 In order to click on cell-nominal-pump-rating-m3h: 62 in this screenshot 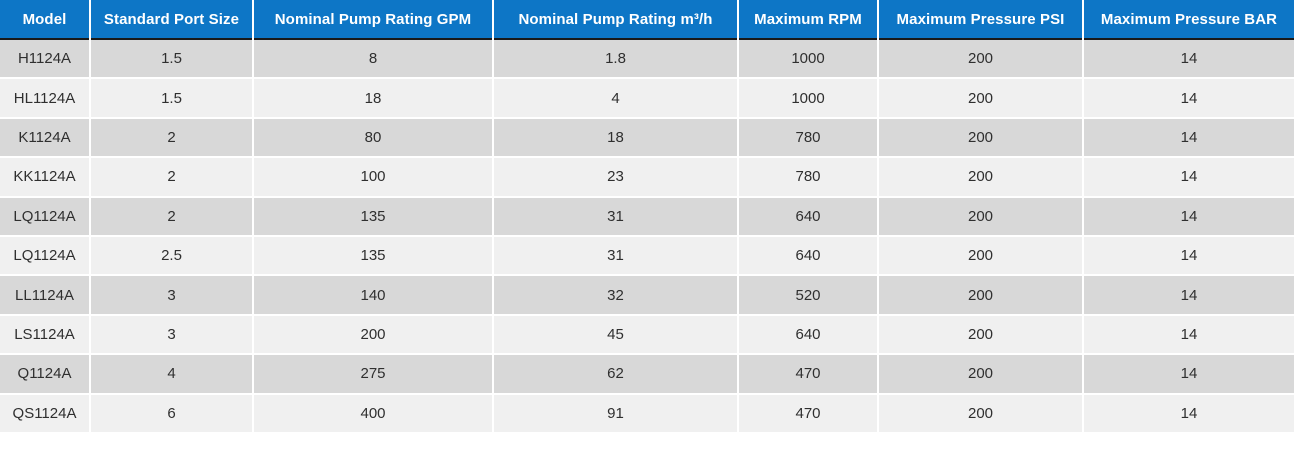, I will do `click(616, 374)`.